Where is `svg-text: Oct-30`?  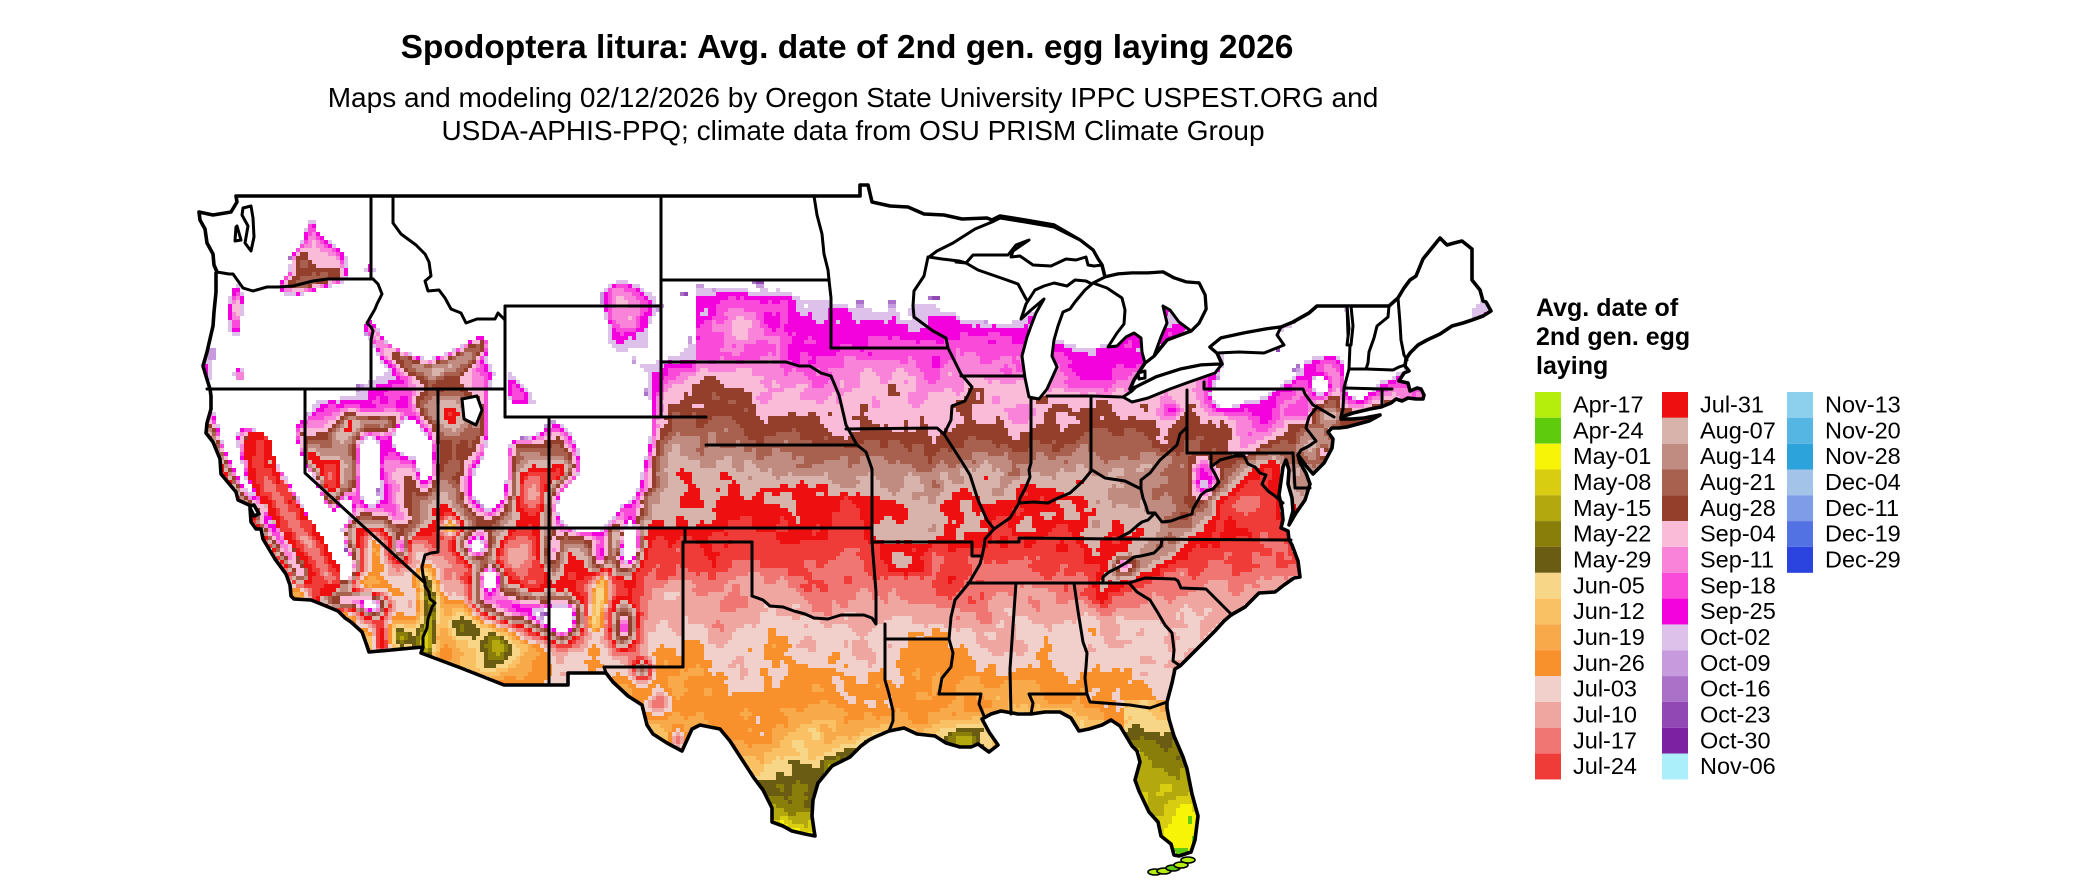 svg-text: Oct-30 is located at coordinates (1735, 740).